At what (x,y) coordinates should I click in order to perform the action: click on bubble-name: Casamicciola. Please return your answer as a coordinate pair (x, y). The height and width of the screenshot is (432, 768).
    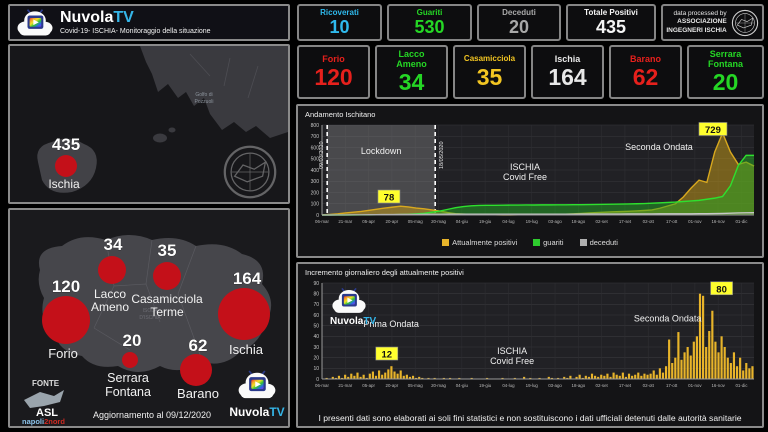
    Looking at the image, I should click on (167, 299).